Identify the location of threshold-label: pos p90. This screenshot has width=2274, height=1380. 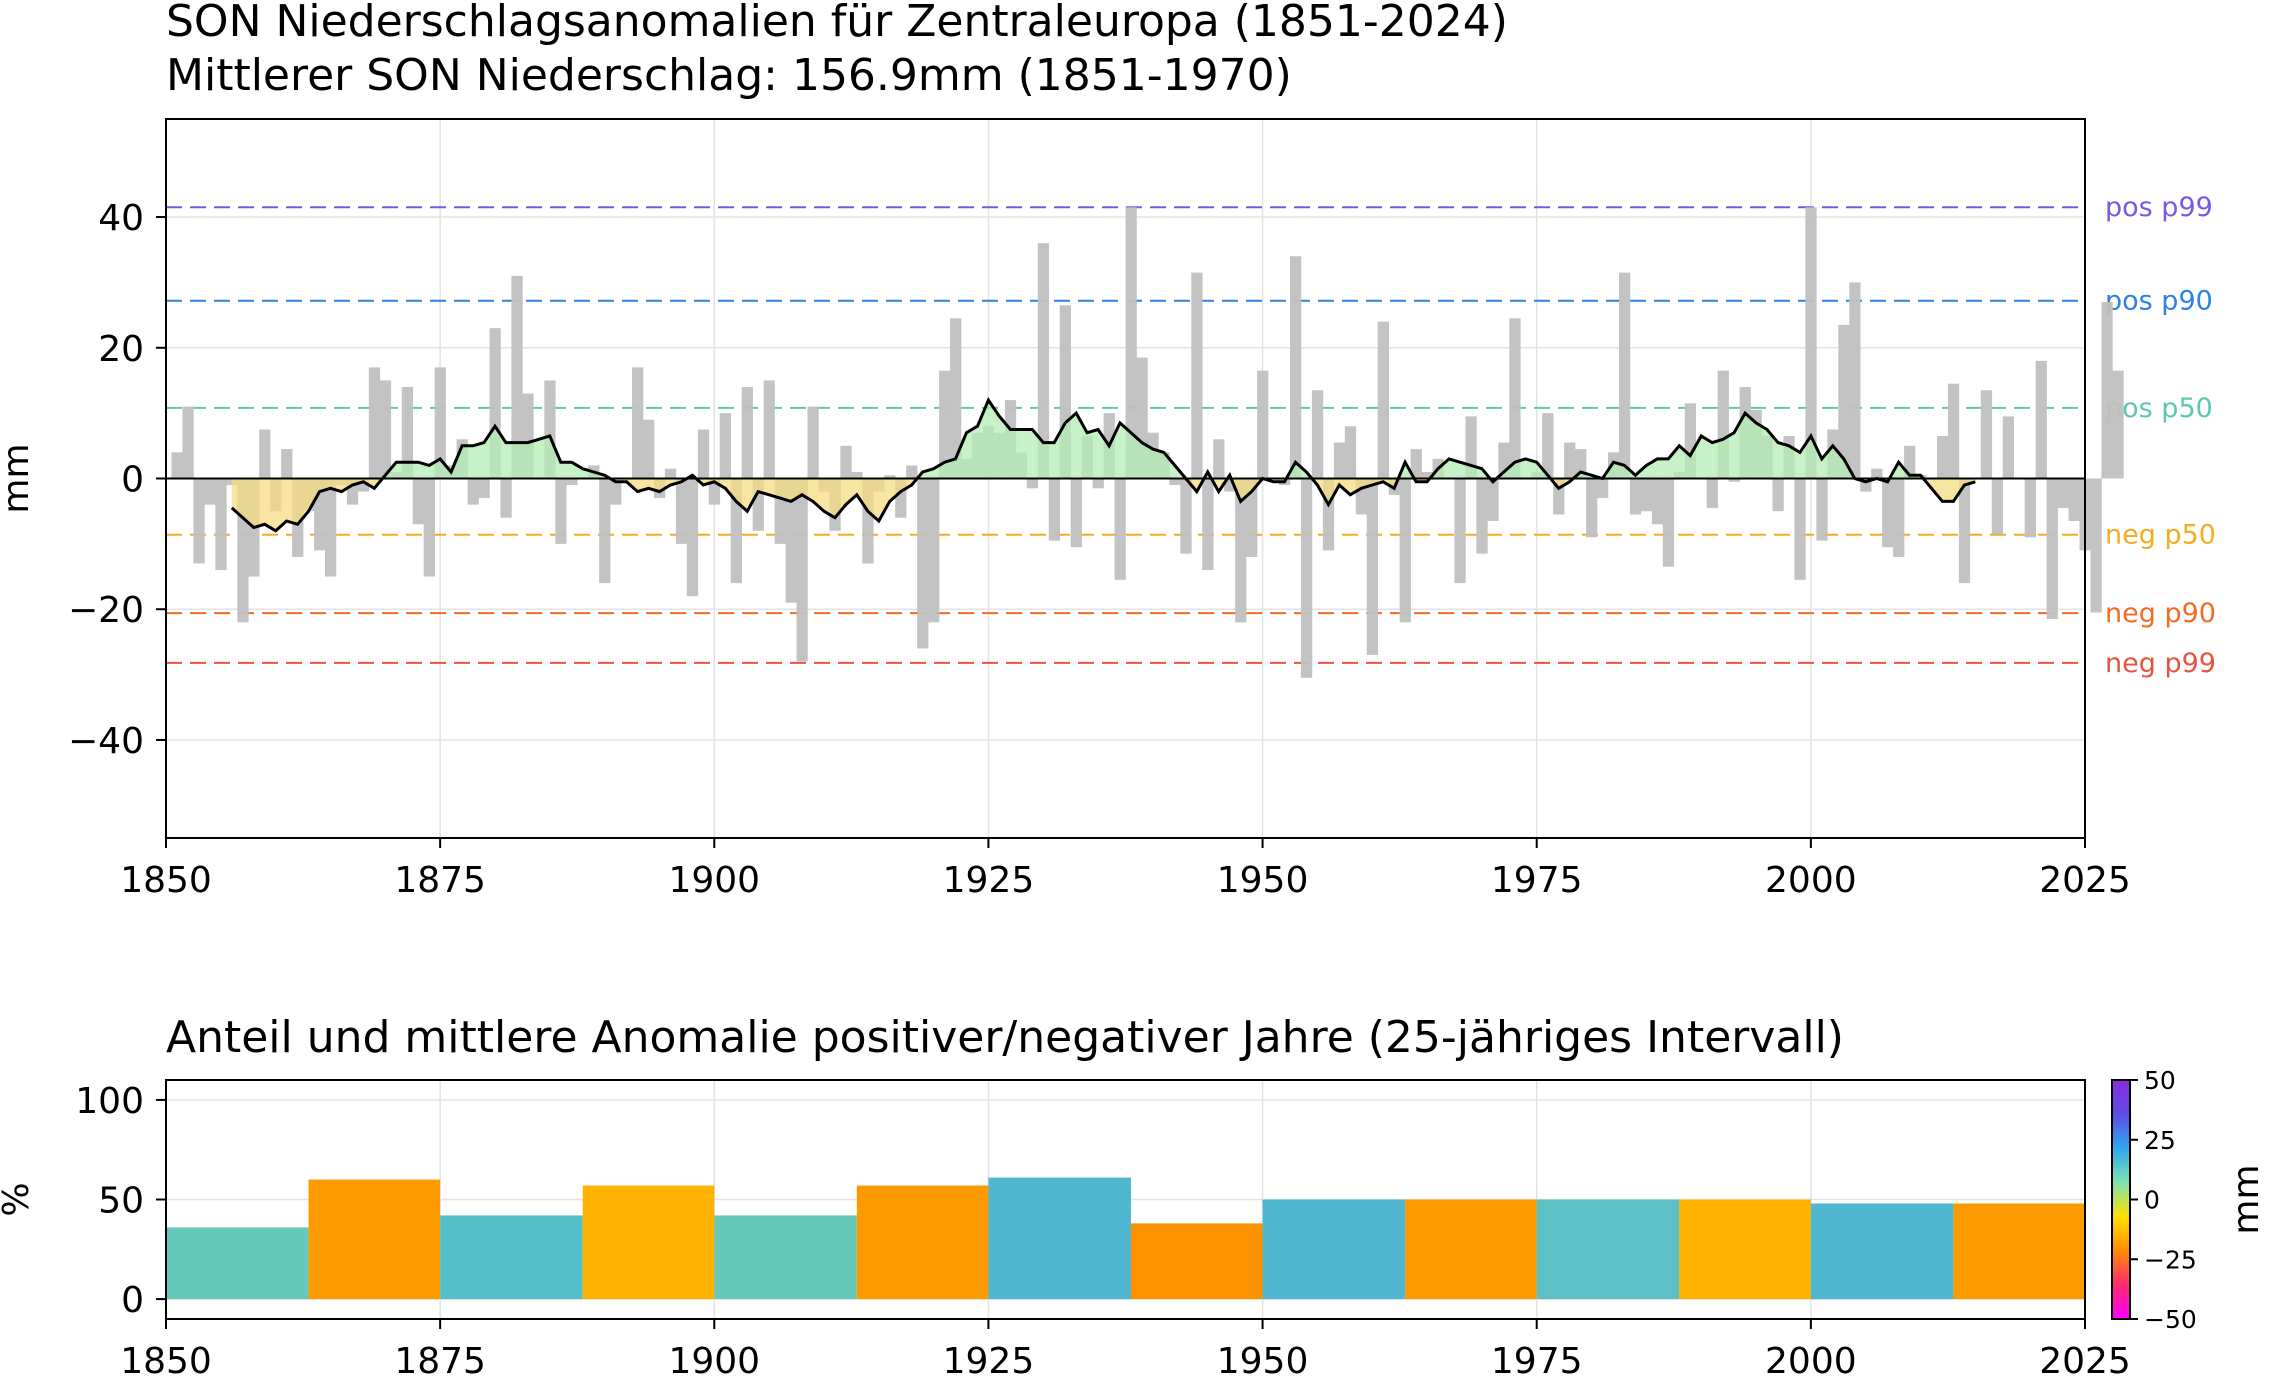
(2159, 301).